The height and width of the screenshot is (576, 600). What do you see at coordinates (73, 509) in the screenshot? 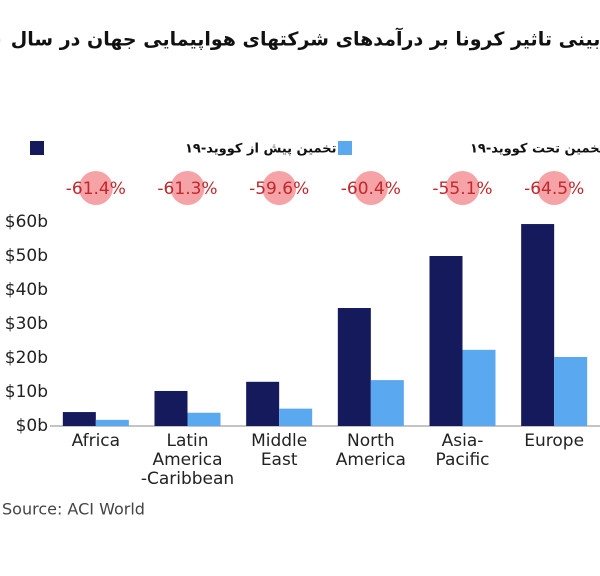
I see `source: Source: ACI World` at bounding box center [73, 509].